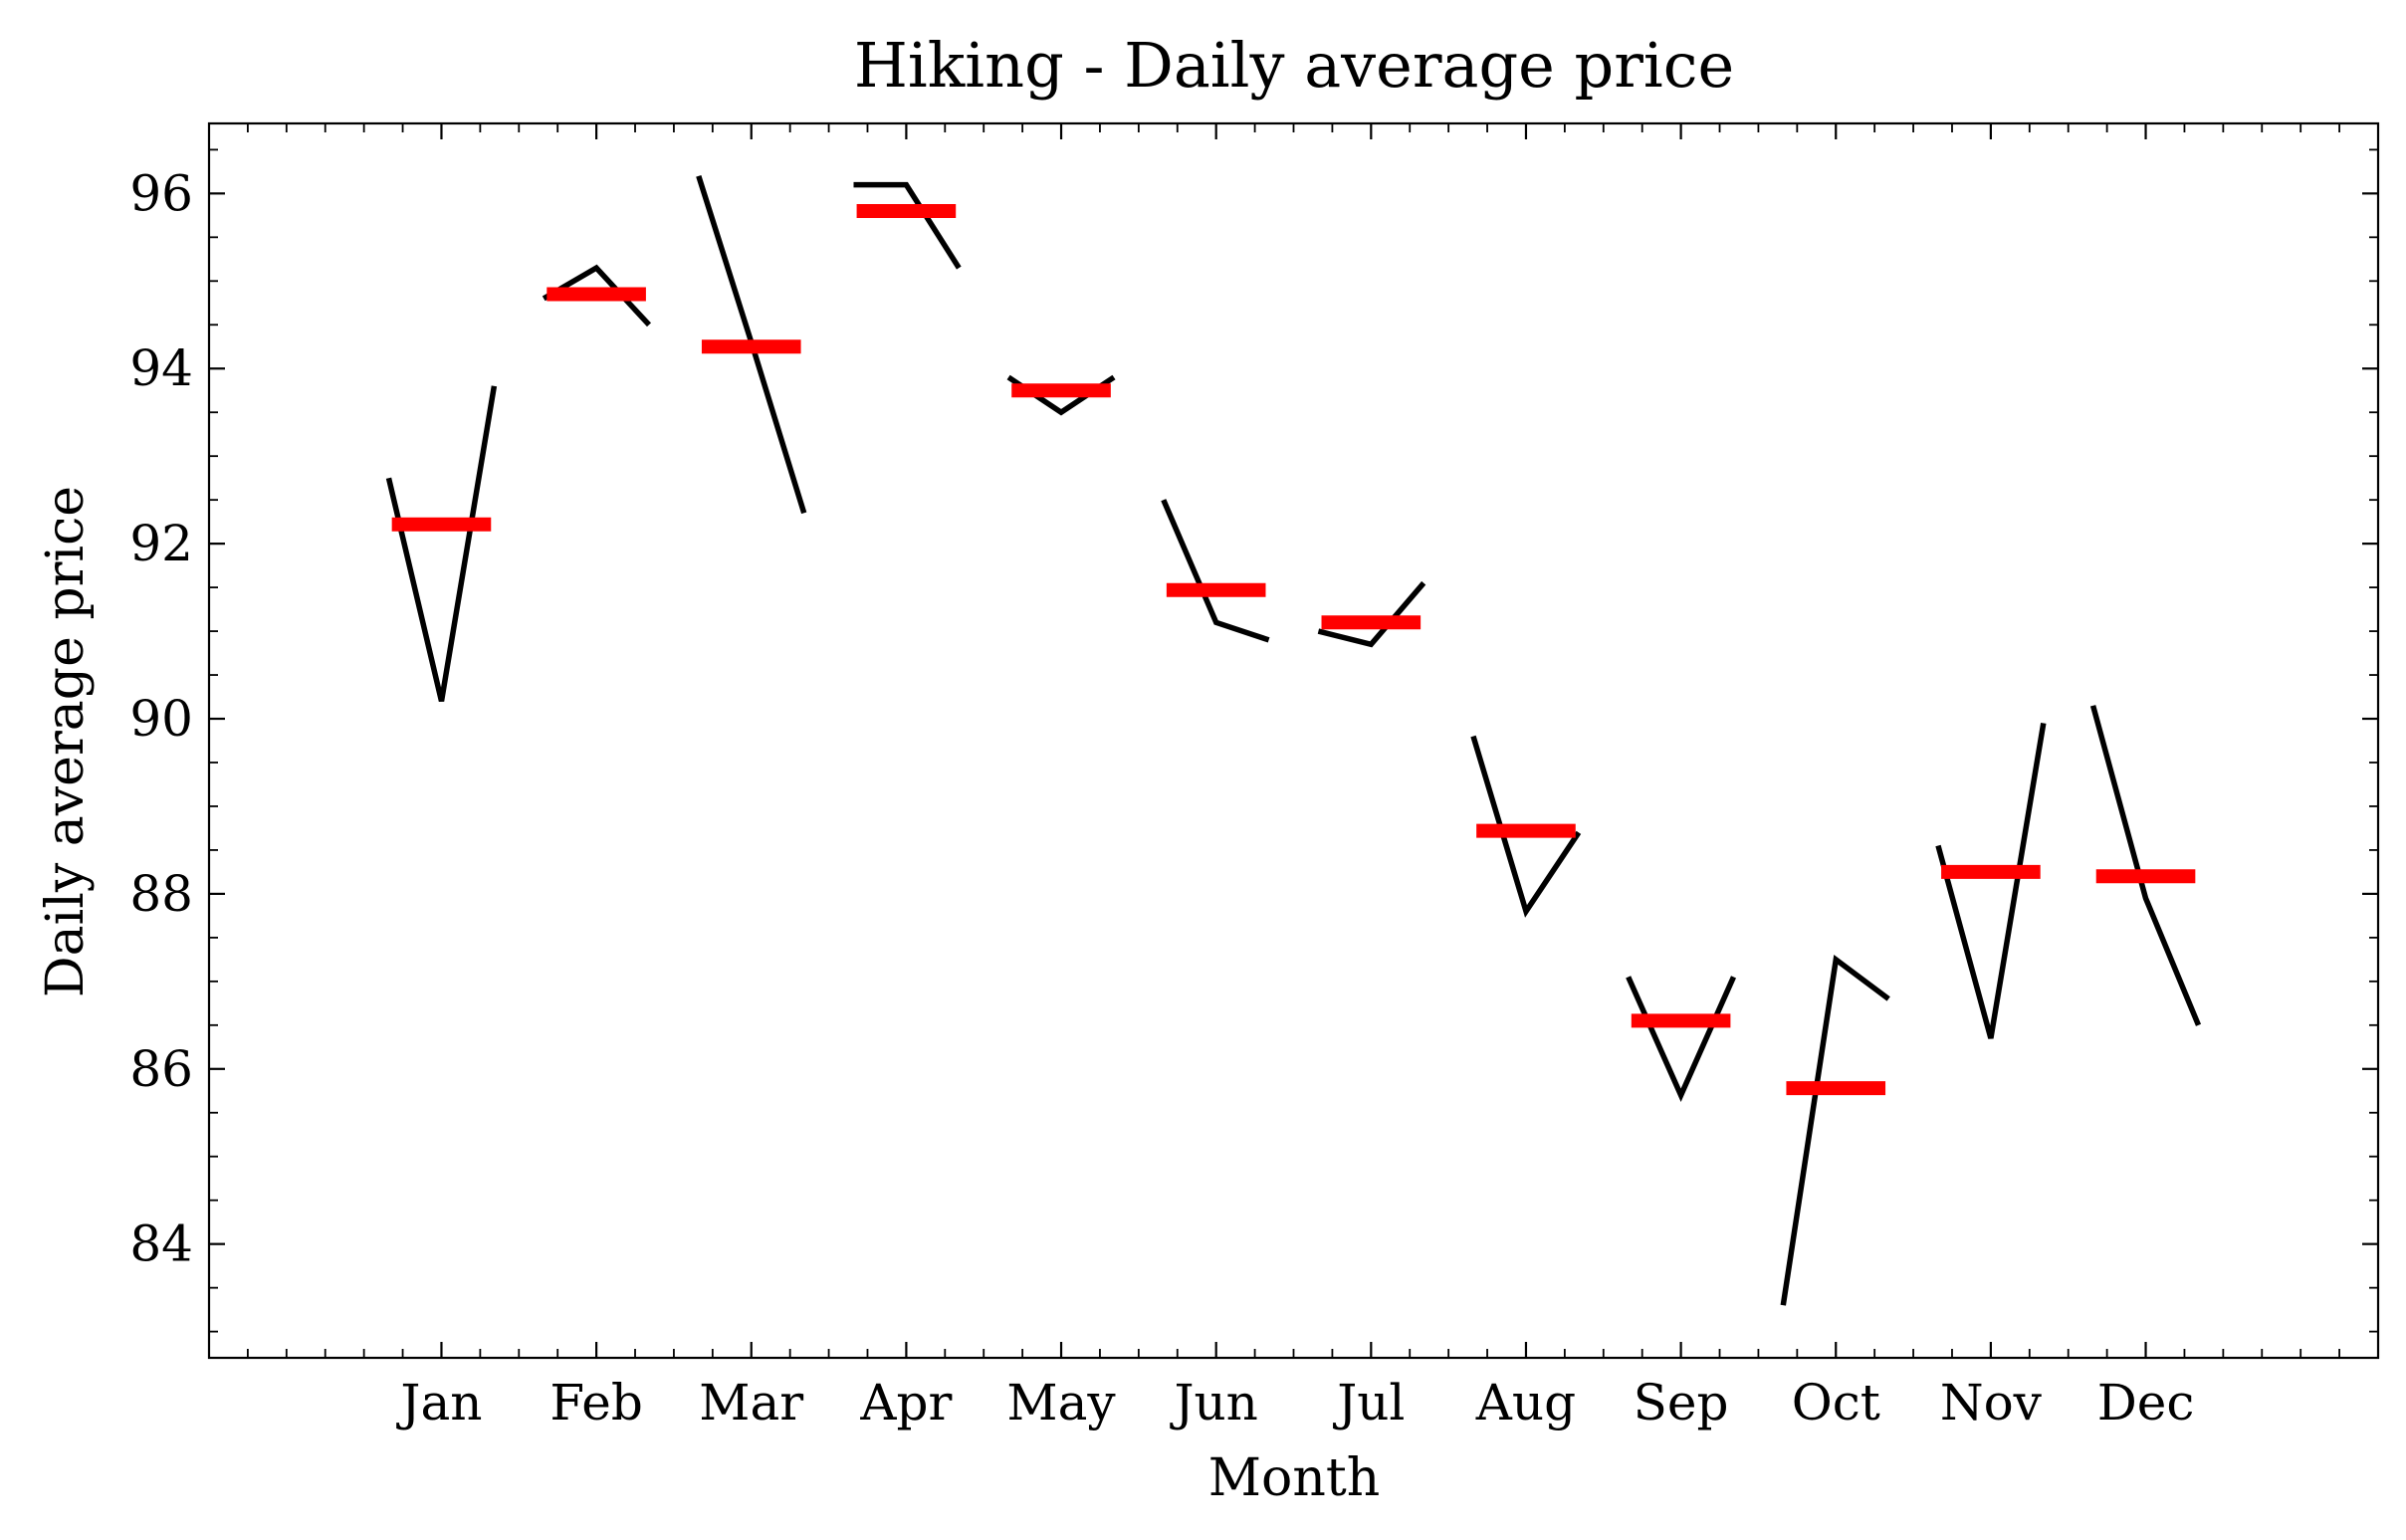 The image size is (2406, 1540). Describe the element at coordinates (906, 1403) in the screenshot. I see `x-tick-label: Apr` at that location.